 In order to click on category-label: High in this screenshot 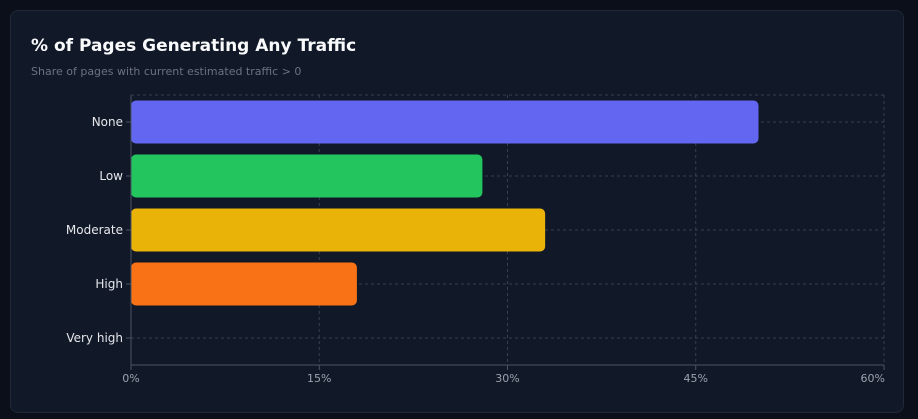, I will do `click(109, 284)`.